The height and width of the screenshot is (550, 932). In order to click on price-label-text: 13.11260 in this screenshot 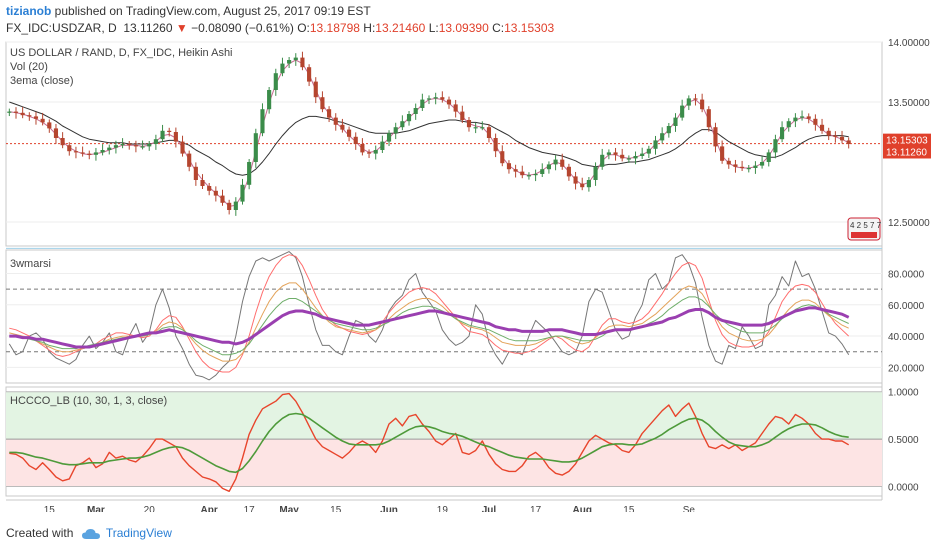, I will do `click(906, 152)`.